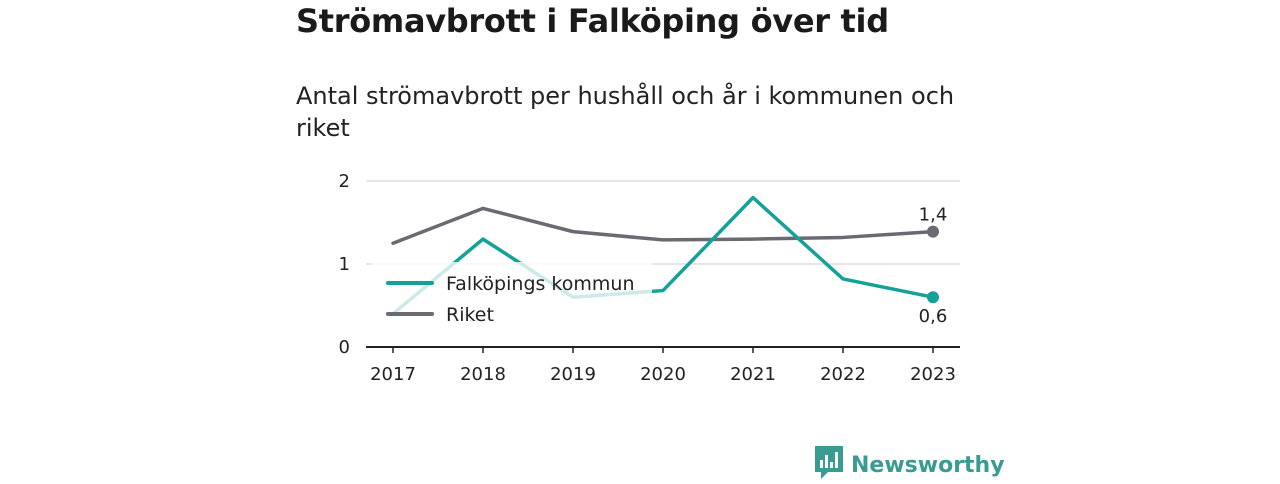 The width and height of the screenshot is (1280, 484). What do you see at coordinates (933, 215) in the screenshot?
I see `endpoint-label: 1,4` at bounding box center [933, 215].